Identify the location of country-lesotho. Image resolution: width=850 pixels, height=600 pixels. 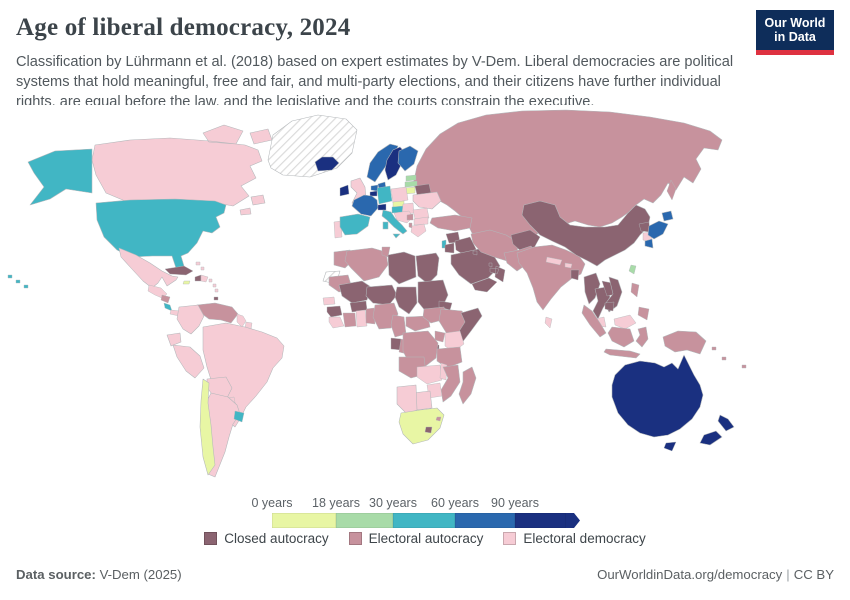
(428, 430).